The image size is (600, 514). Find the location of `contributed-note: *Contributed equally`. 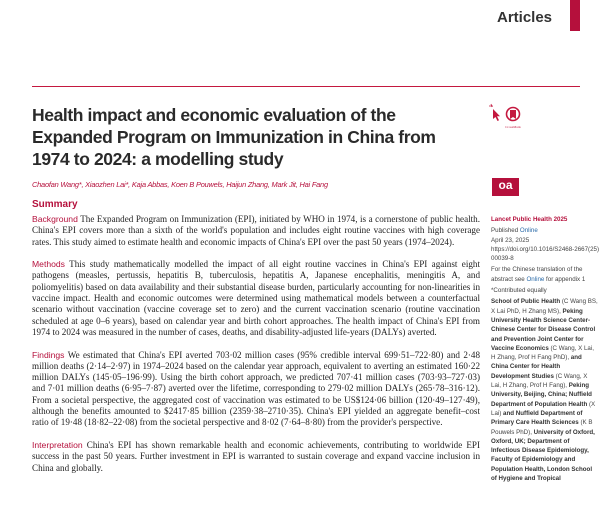

contributed-note: *Contributed equally is located at coordinates (519, 291).